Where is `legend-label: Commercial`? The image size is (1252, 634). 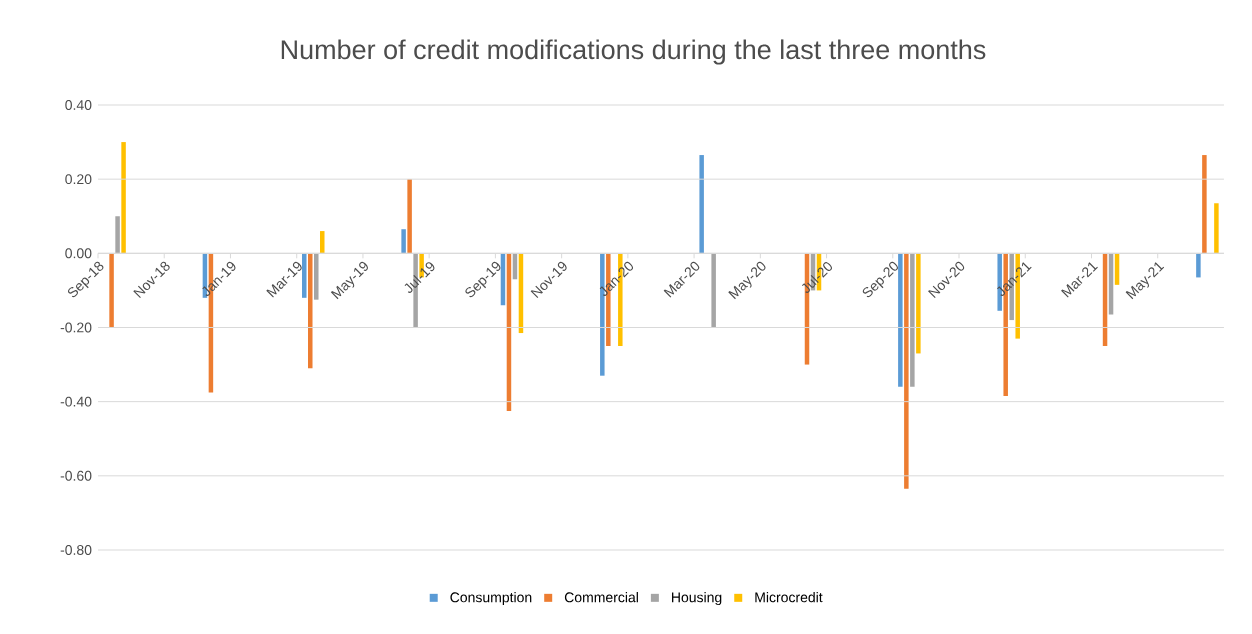
legend-label: Commercial is located at coordinates (601, 597).